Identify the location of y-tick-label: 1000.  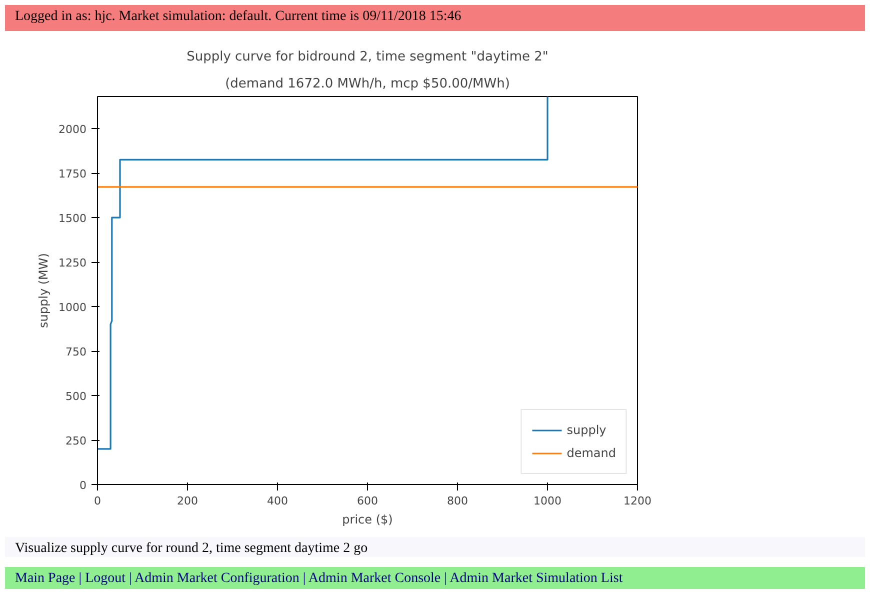
(72, 307).